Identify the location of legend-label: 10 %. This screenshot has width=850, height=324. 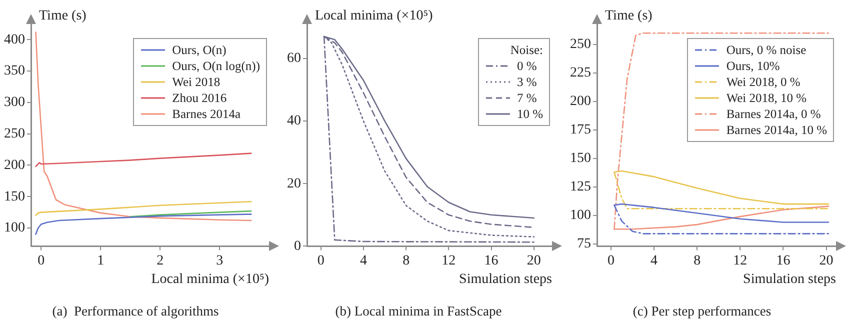
(529, 114).